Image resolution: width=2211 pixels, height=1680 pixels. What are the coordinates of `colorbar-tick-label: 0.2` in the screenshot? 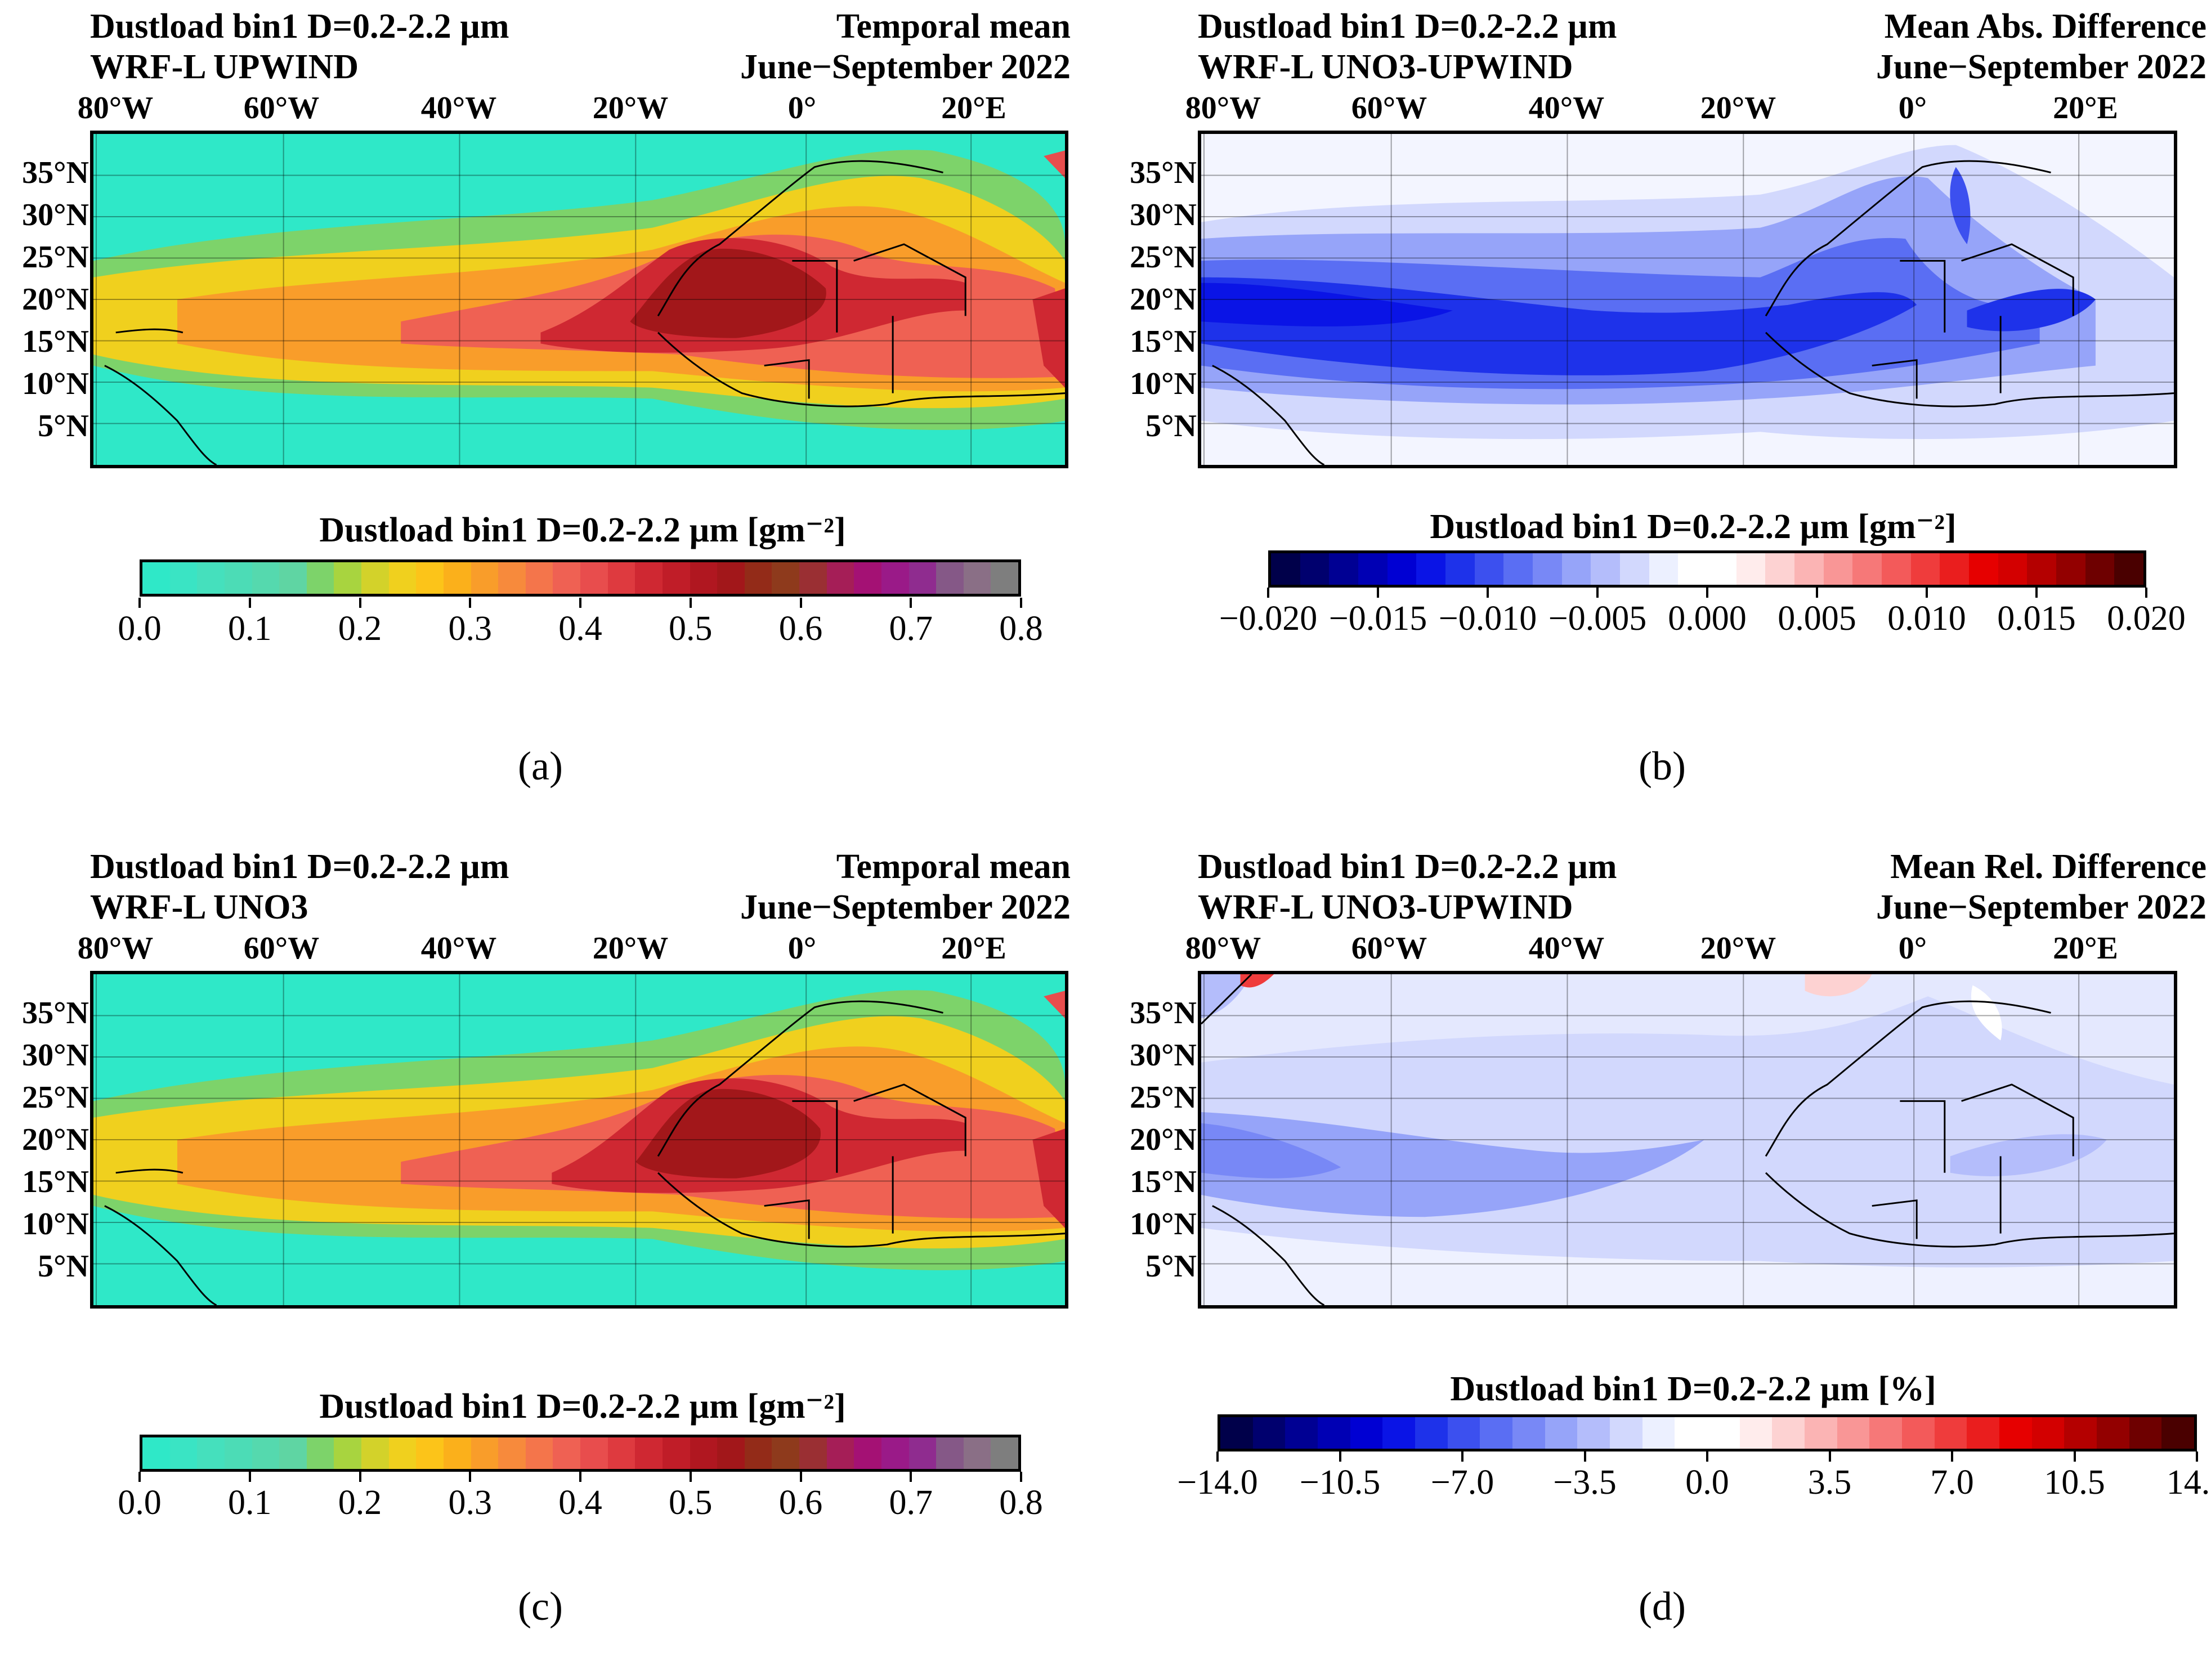 It's located at (360, 629).